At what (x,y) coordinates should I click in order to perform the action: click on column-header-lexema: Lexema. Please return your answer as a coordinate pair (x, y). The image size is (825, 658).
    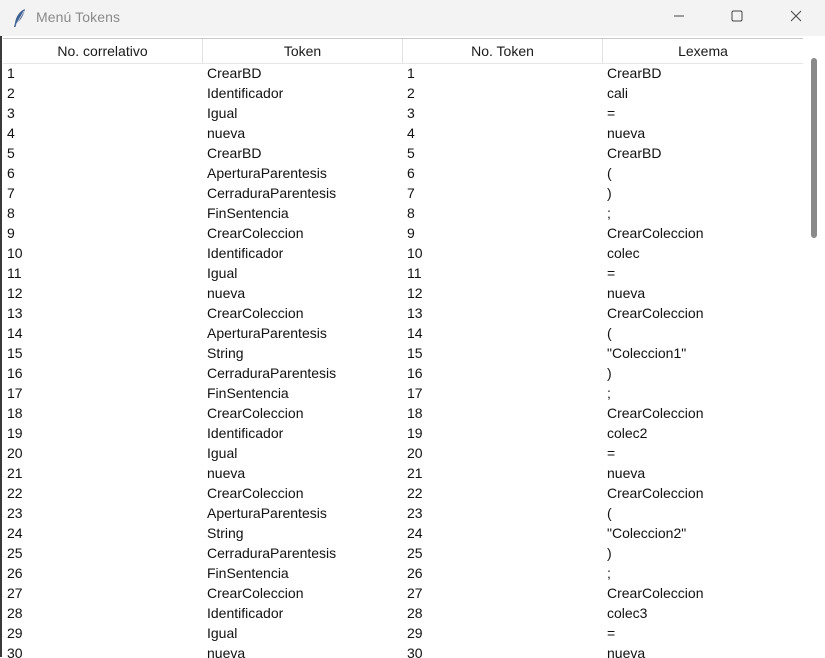
    Looking at the image, I should click on (703, 51).